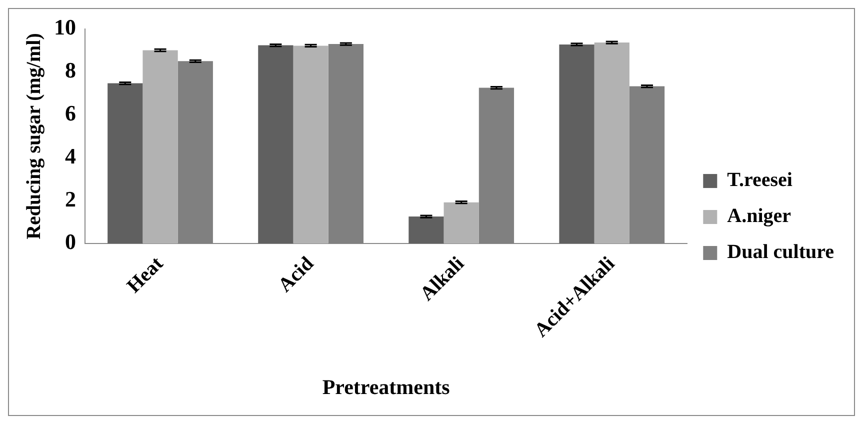 The height and width of the screenshot is (422, 861). What do you see at coordinates (760, 180) in the screenshot?
I see `legend-label: T.reesei` at bounding box center [760, 180].